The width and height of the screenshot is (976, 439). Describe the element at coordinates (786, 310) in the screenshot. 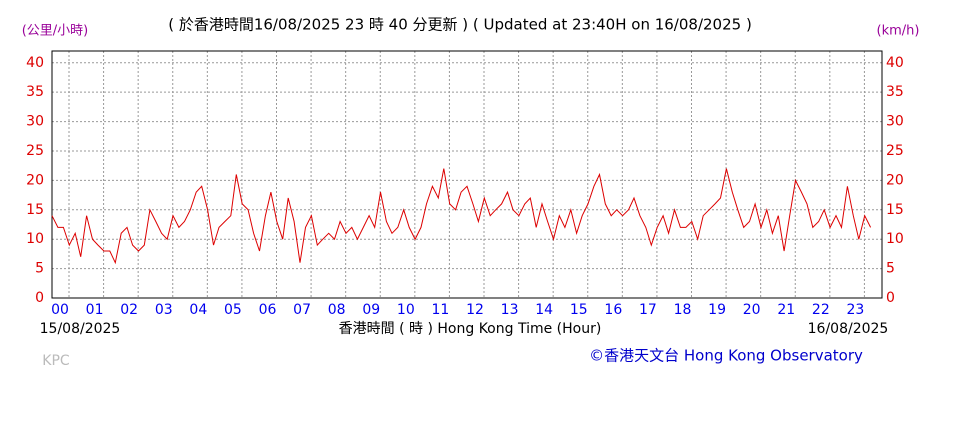

I see `x-tick-label: 21` at that location.